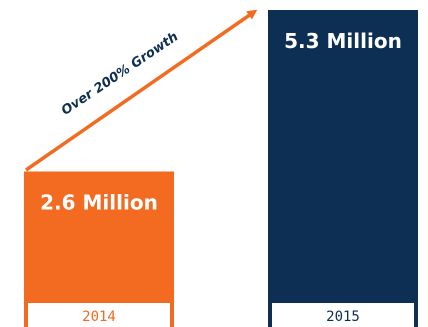 The height and width of the screenshot is (327, 428). I want to click on category-label-2014: 2014, so click(99, 317).